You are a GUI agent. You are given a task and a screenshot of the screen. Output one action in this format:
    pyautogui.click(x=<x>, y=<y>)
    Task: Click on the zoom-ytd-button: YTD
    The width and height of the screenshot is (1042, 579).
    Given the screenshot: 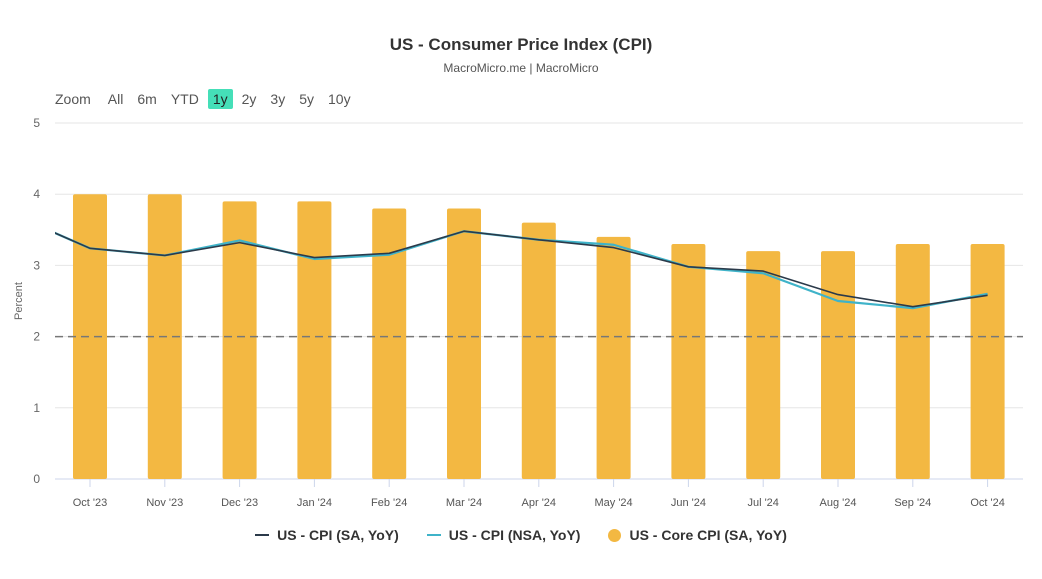 What is the action you would take?
    pyautogui.click(x=184, y=99)
    